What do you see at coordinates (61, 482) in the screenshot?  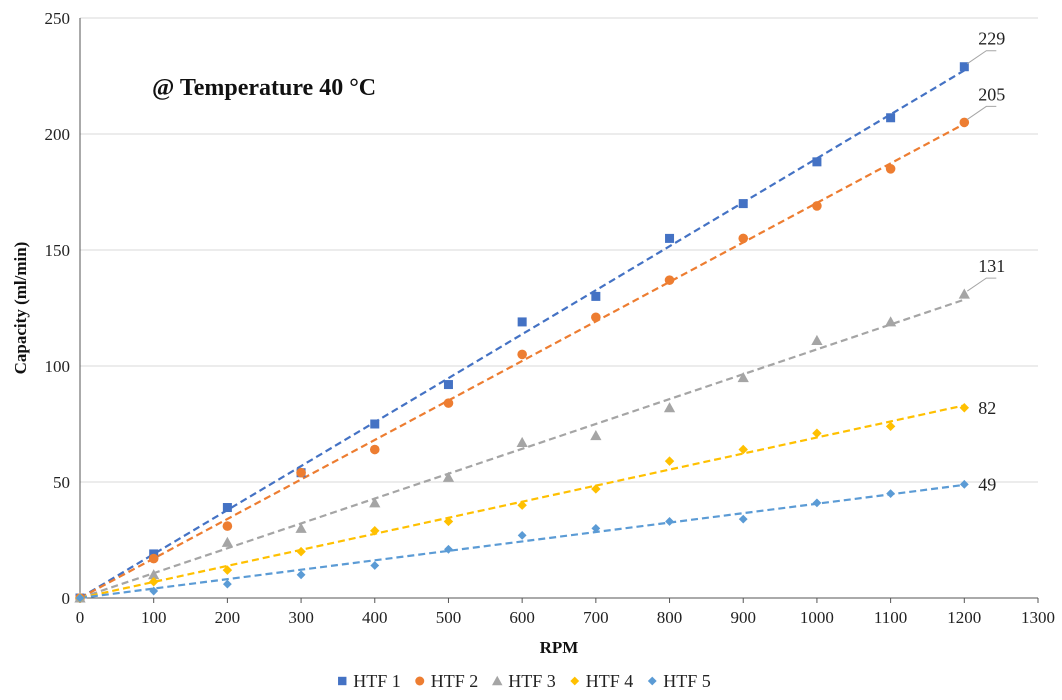 I see `y-tick-label: 50` at bounding box center [61, 482].